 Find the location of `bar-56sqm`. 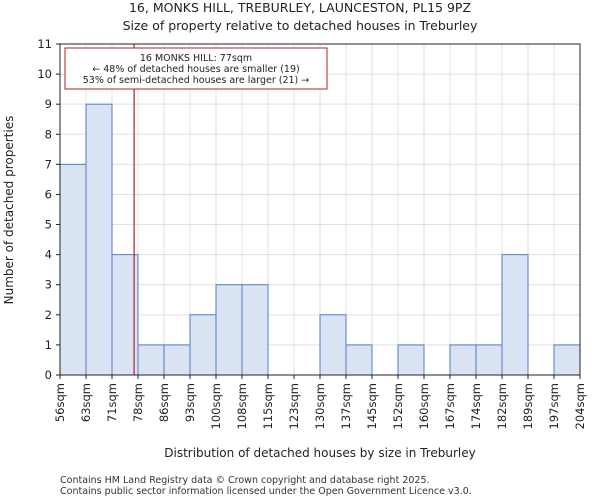

bar-56sqm is located at coordinates (73, 269).